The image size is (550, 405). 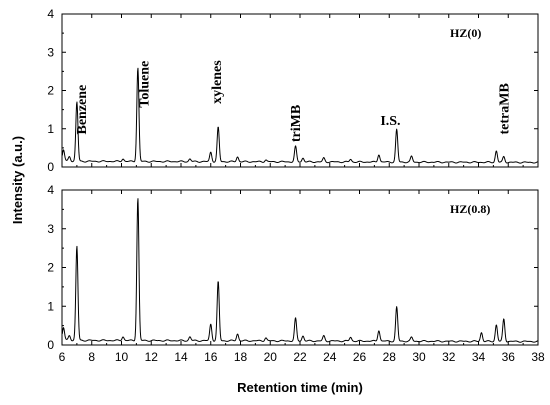 I want to click on x-tick-label: 24, so click(x=330, y=357).